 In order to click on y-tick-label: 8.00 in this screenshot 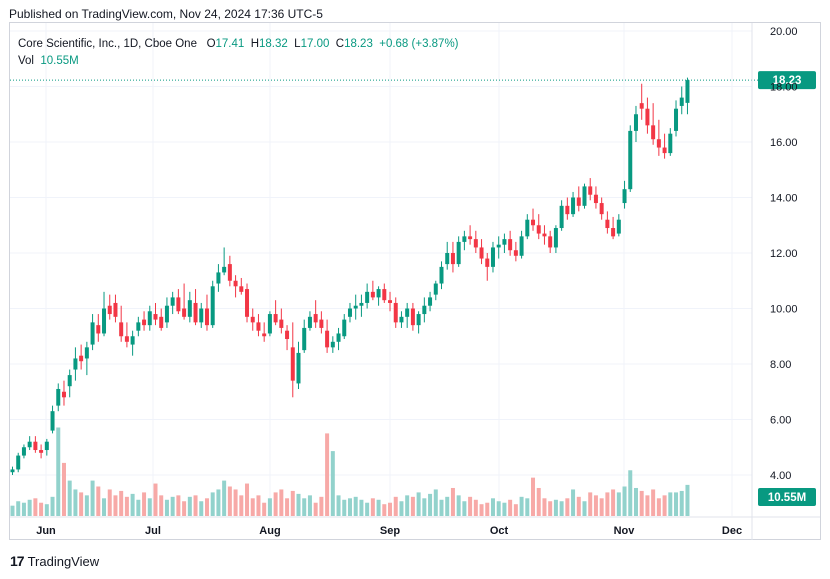, I will do `click(780, 365)`.